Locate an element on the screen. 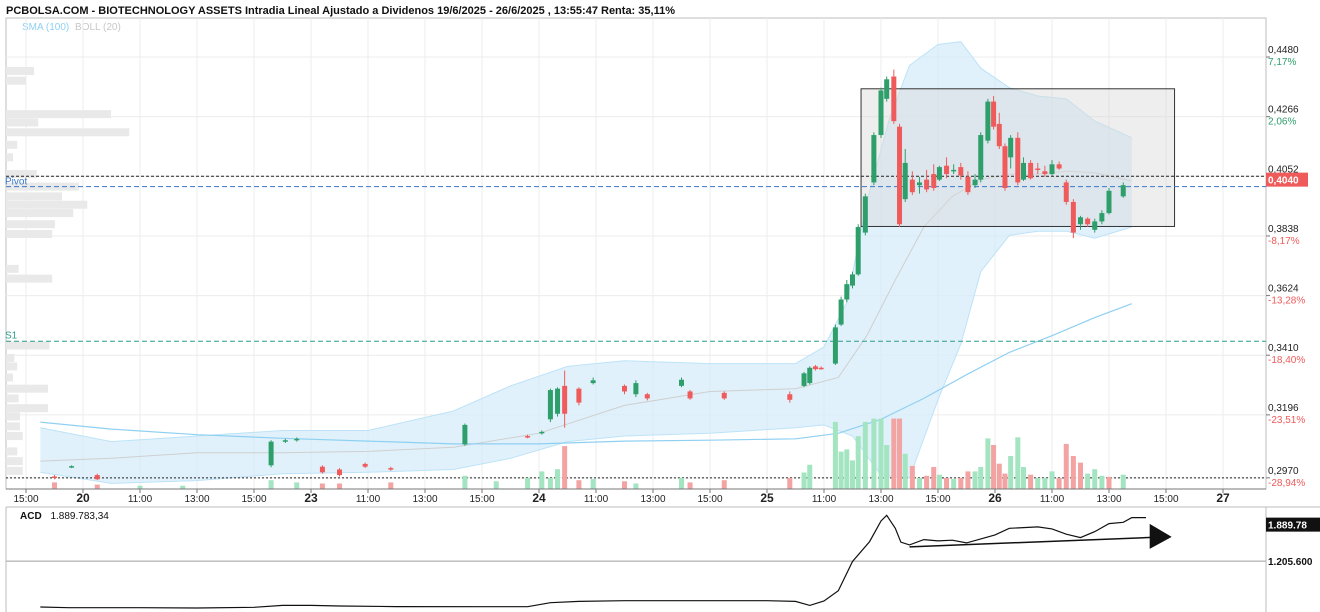  x-tick-label: 11:00 is located at coordinates (1052, 499).